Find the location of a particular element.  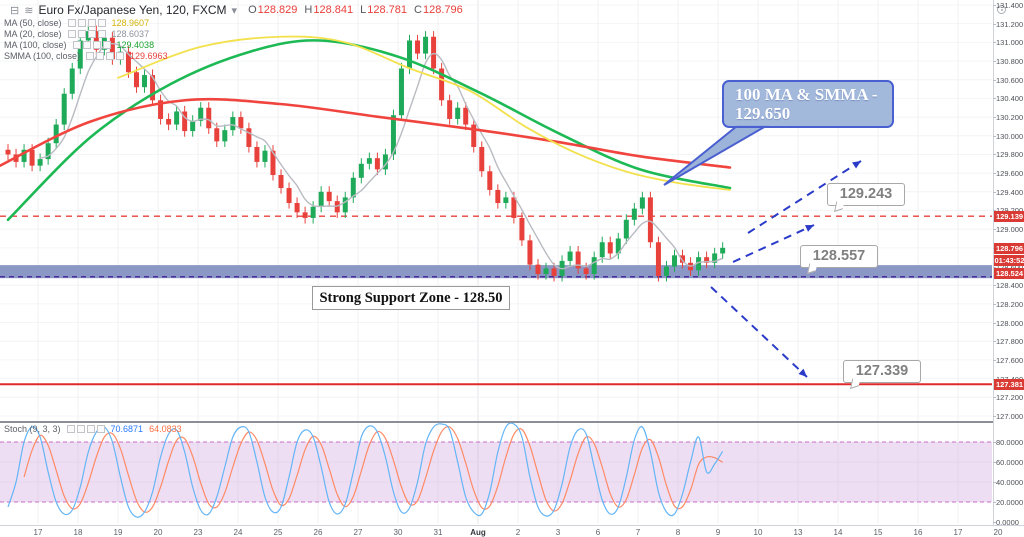

price-label-box: 129.139 is located at coordinates (1009, 216).